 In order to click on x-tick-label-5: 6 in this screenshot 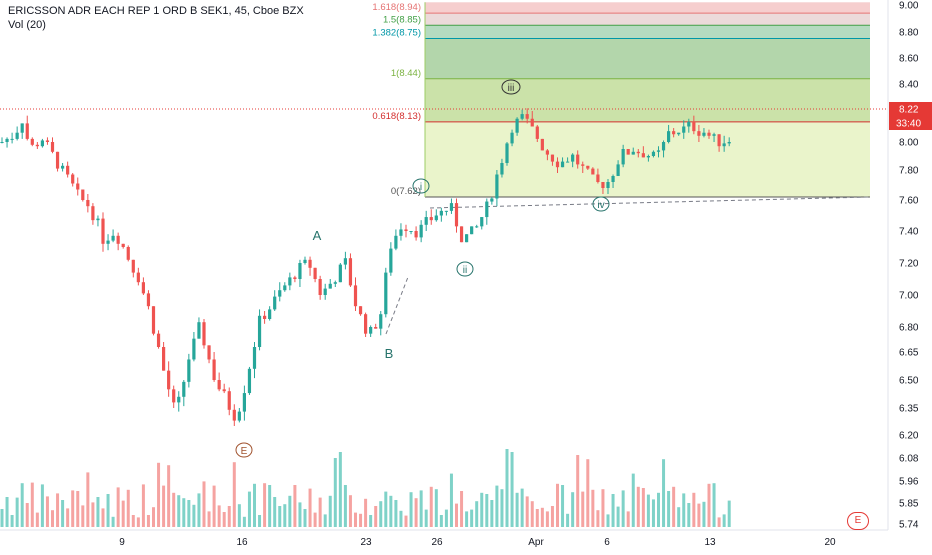, I will do `click(607, 542)`.